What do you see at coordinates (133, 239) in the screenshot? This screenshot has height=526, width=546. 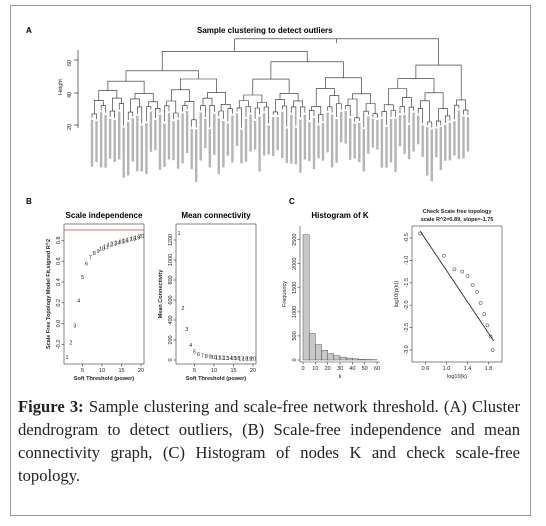 I see `scale-independence-point: 18` at bounding box center [133, 239].